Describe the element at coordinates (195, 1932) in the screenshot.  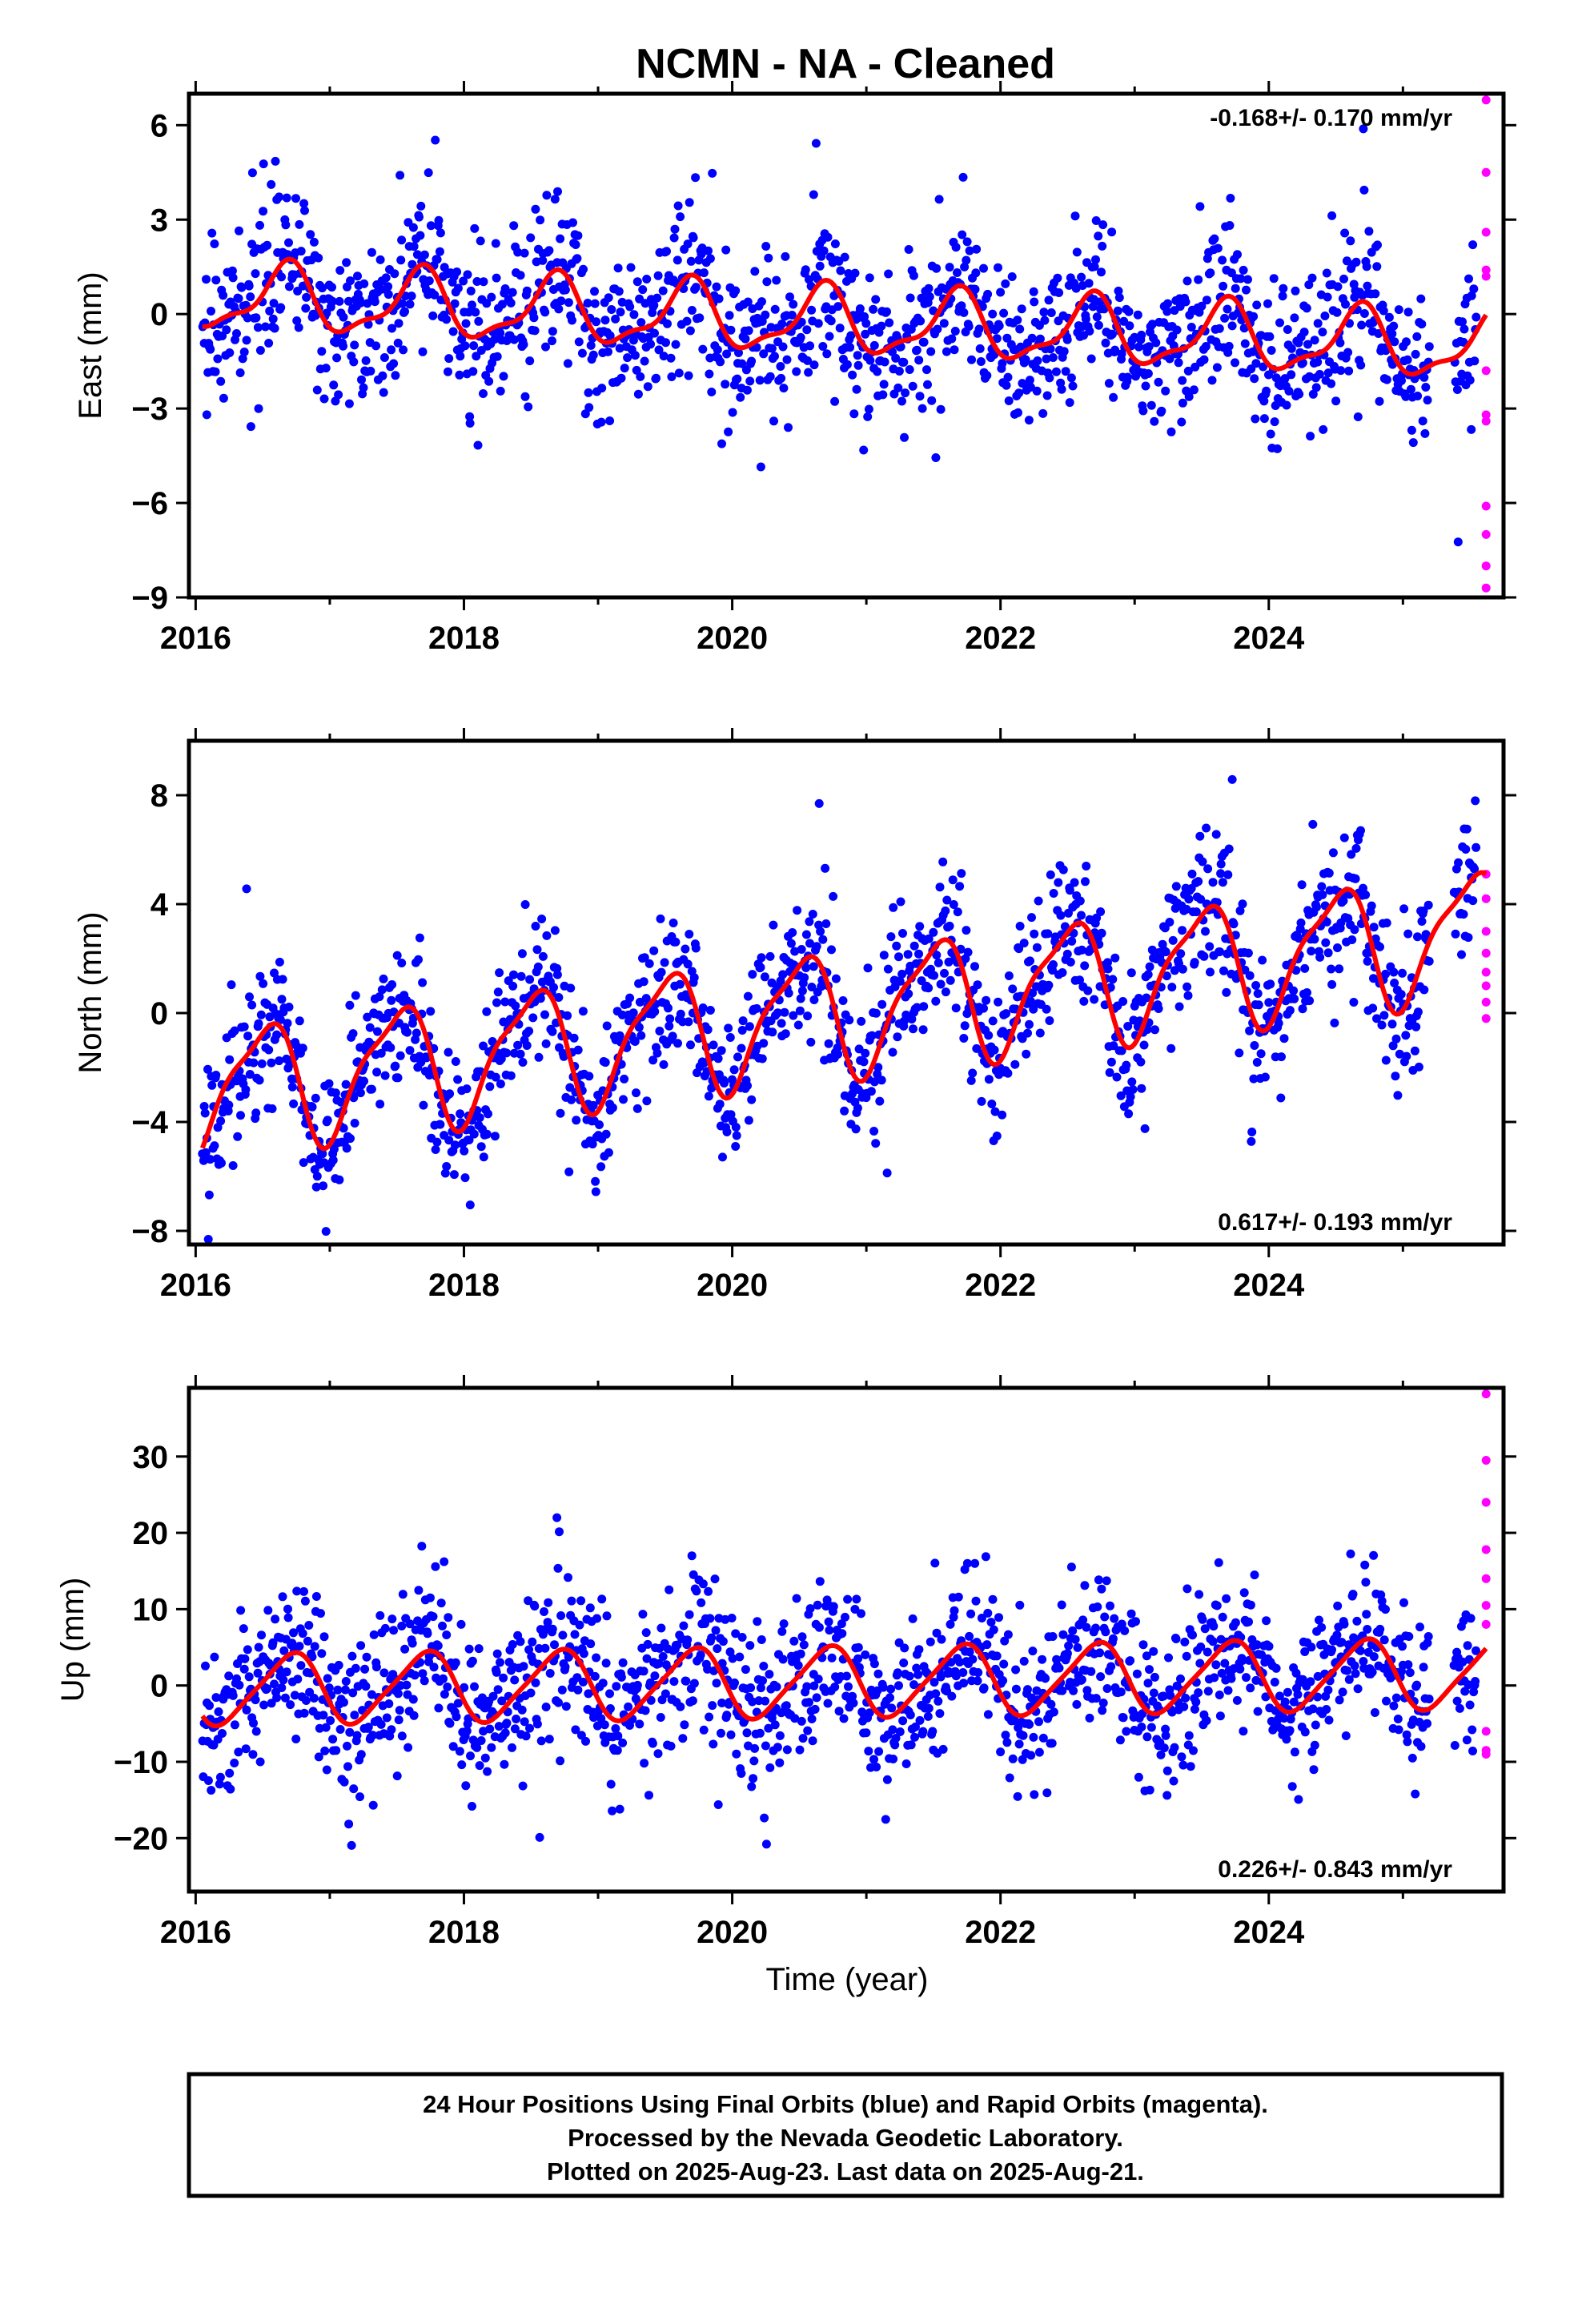
I see `up-x-tick-label: 2016` at that location.